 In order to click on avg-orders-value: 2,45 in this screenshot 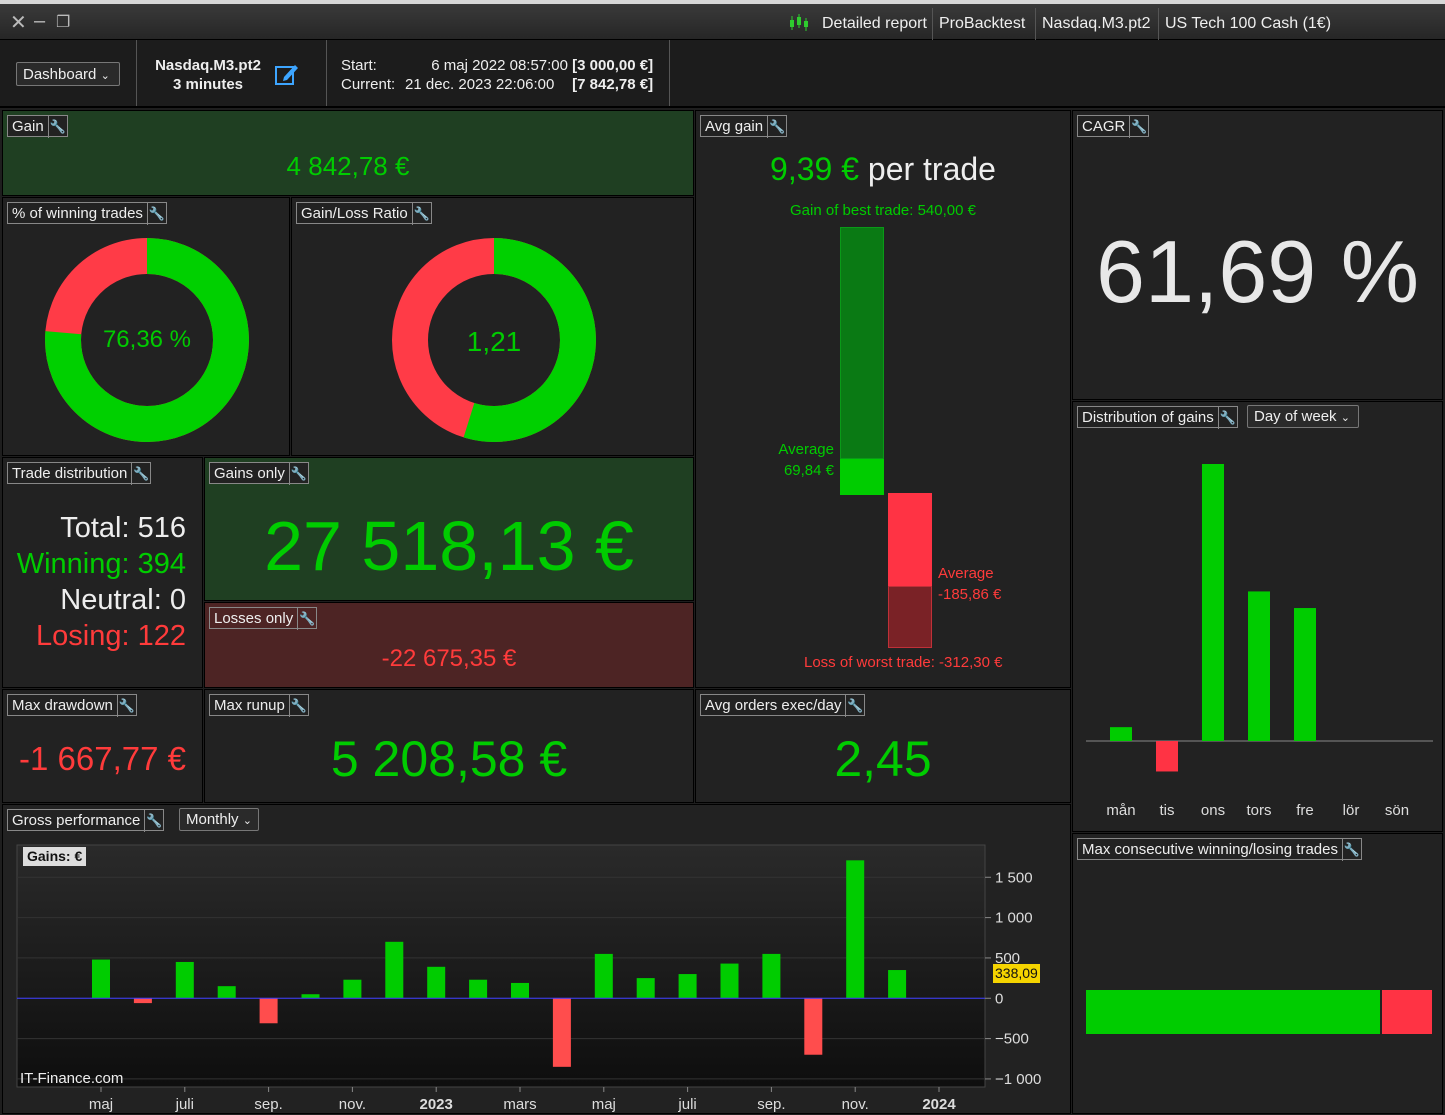, I will do `click(883, 759)`.